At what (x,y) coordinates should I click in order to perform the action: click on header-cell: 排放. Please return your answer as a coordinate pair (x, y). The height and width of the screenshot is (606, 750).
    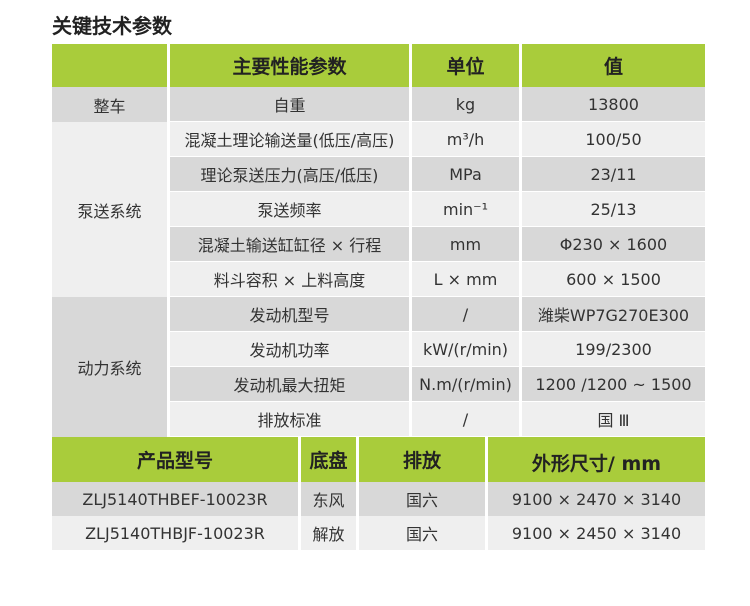
    Looking at the image, I should click on (422, 459).